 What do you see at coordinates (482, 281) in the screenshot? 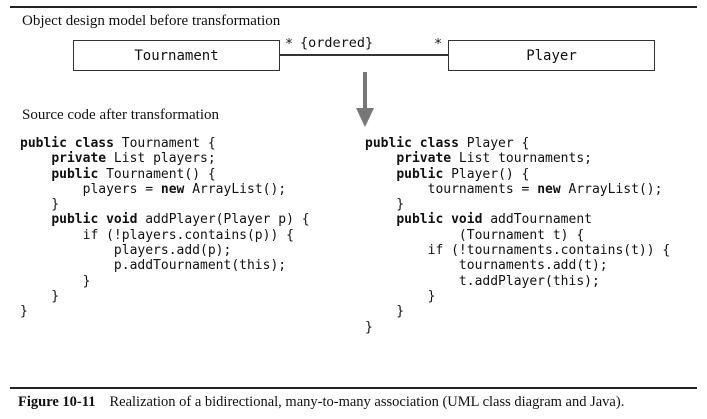
I see `code-text: t.addPlayer(this);` at bounding box center [482, 281].